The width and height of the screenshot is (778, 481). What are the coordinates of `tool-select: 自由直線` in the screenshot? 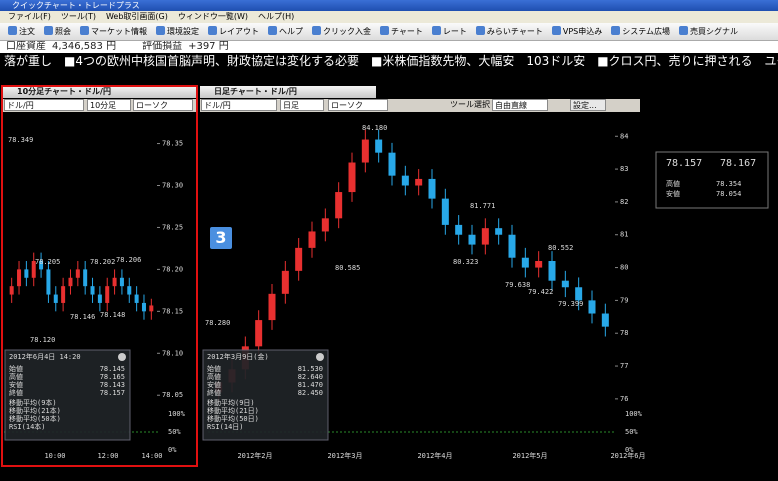 It's located at (520, 105).